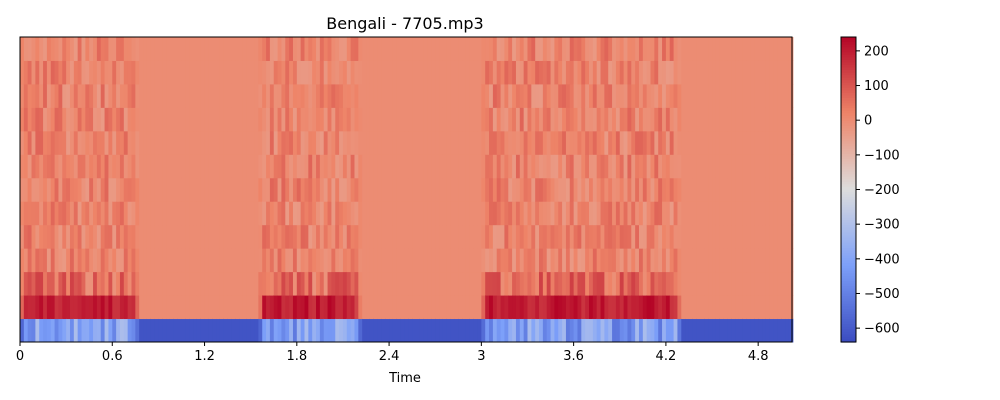 The height and width of the screenshot is (400, 1000). I want to click on x-axis-ticks: 0 0.6 1.2 1.8 2.4 3 3.6 4.2 4.8, so click(392, 353).